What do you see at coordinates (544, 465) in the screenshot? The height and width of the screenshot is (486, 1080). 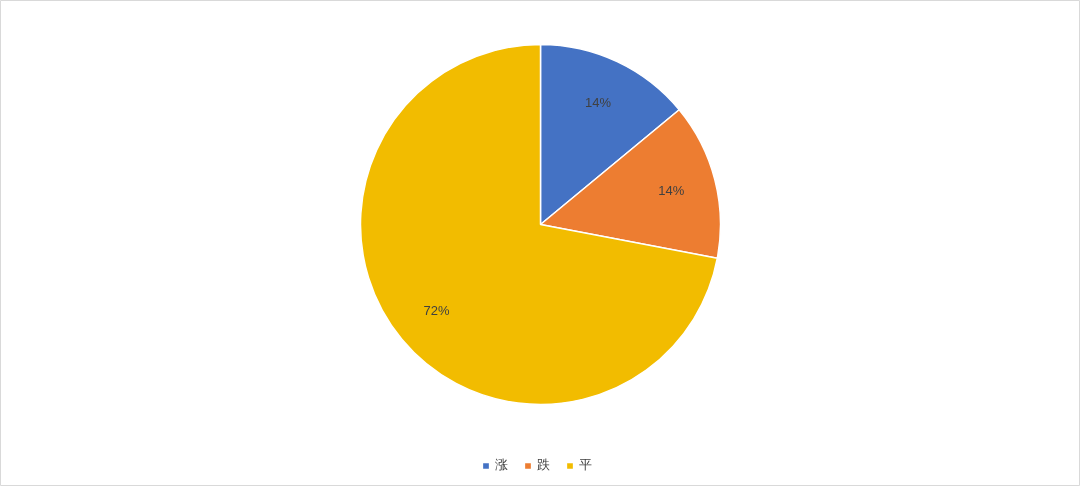 I see `legend-label: 跌` at bounding box center [544, 465].